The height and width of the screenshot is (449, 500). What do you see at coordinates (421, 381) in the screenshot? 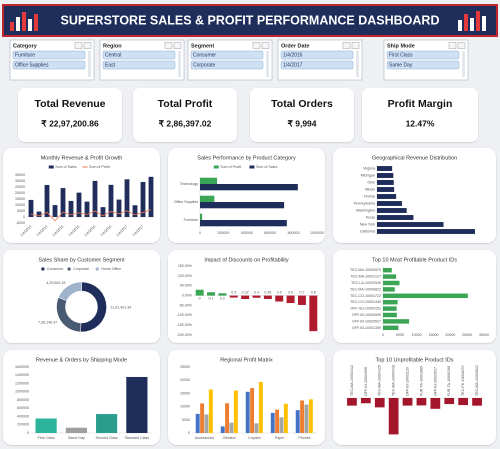
I see `x-tick-label: FUR-TA-10001889` at bounding box center [421, 381].